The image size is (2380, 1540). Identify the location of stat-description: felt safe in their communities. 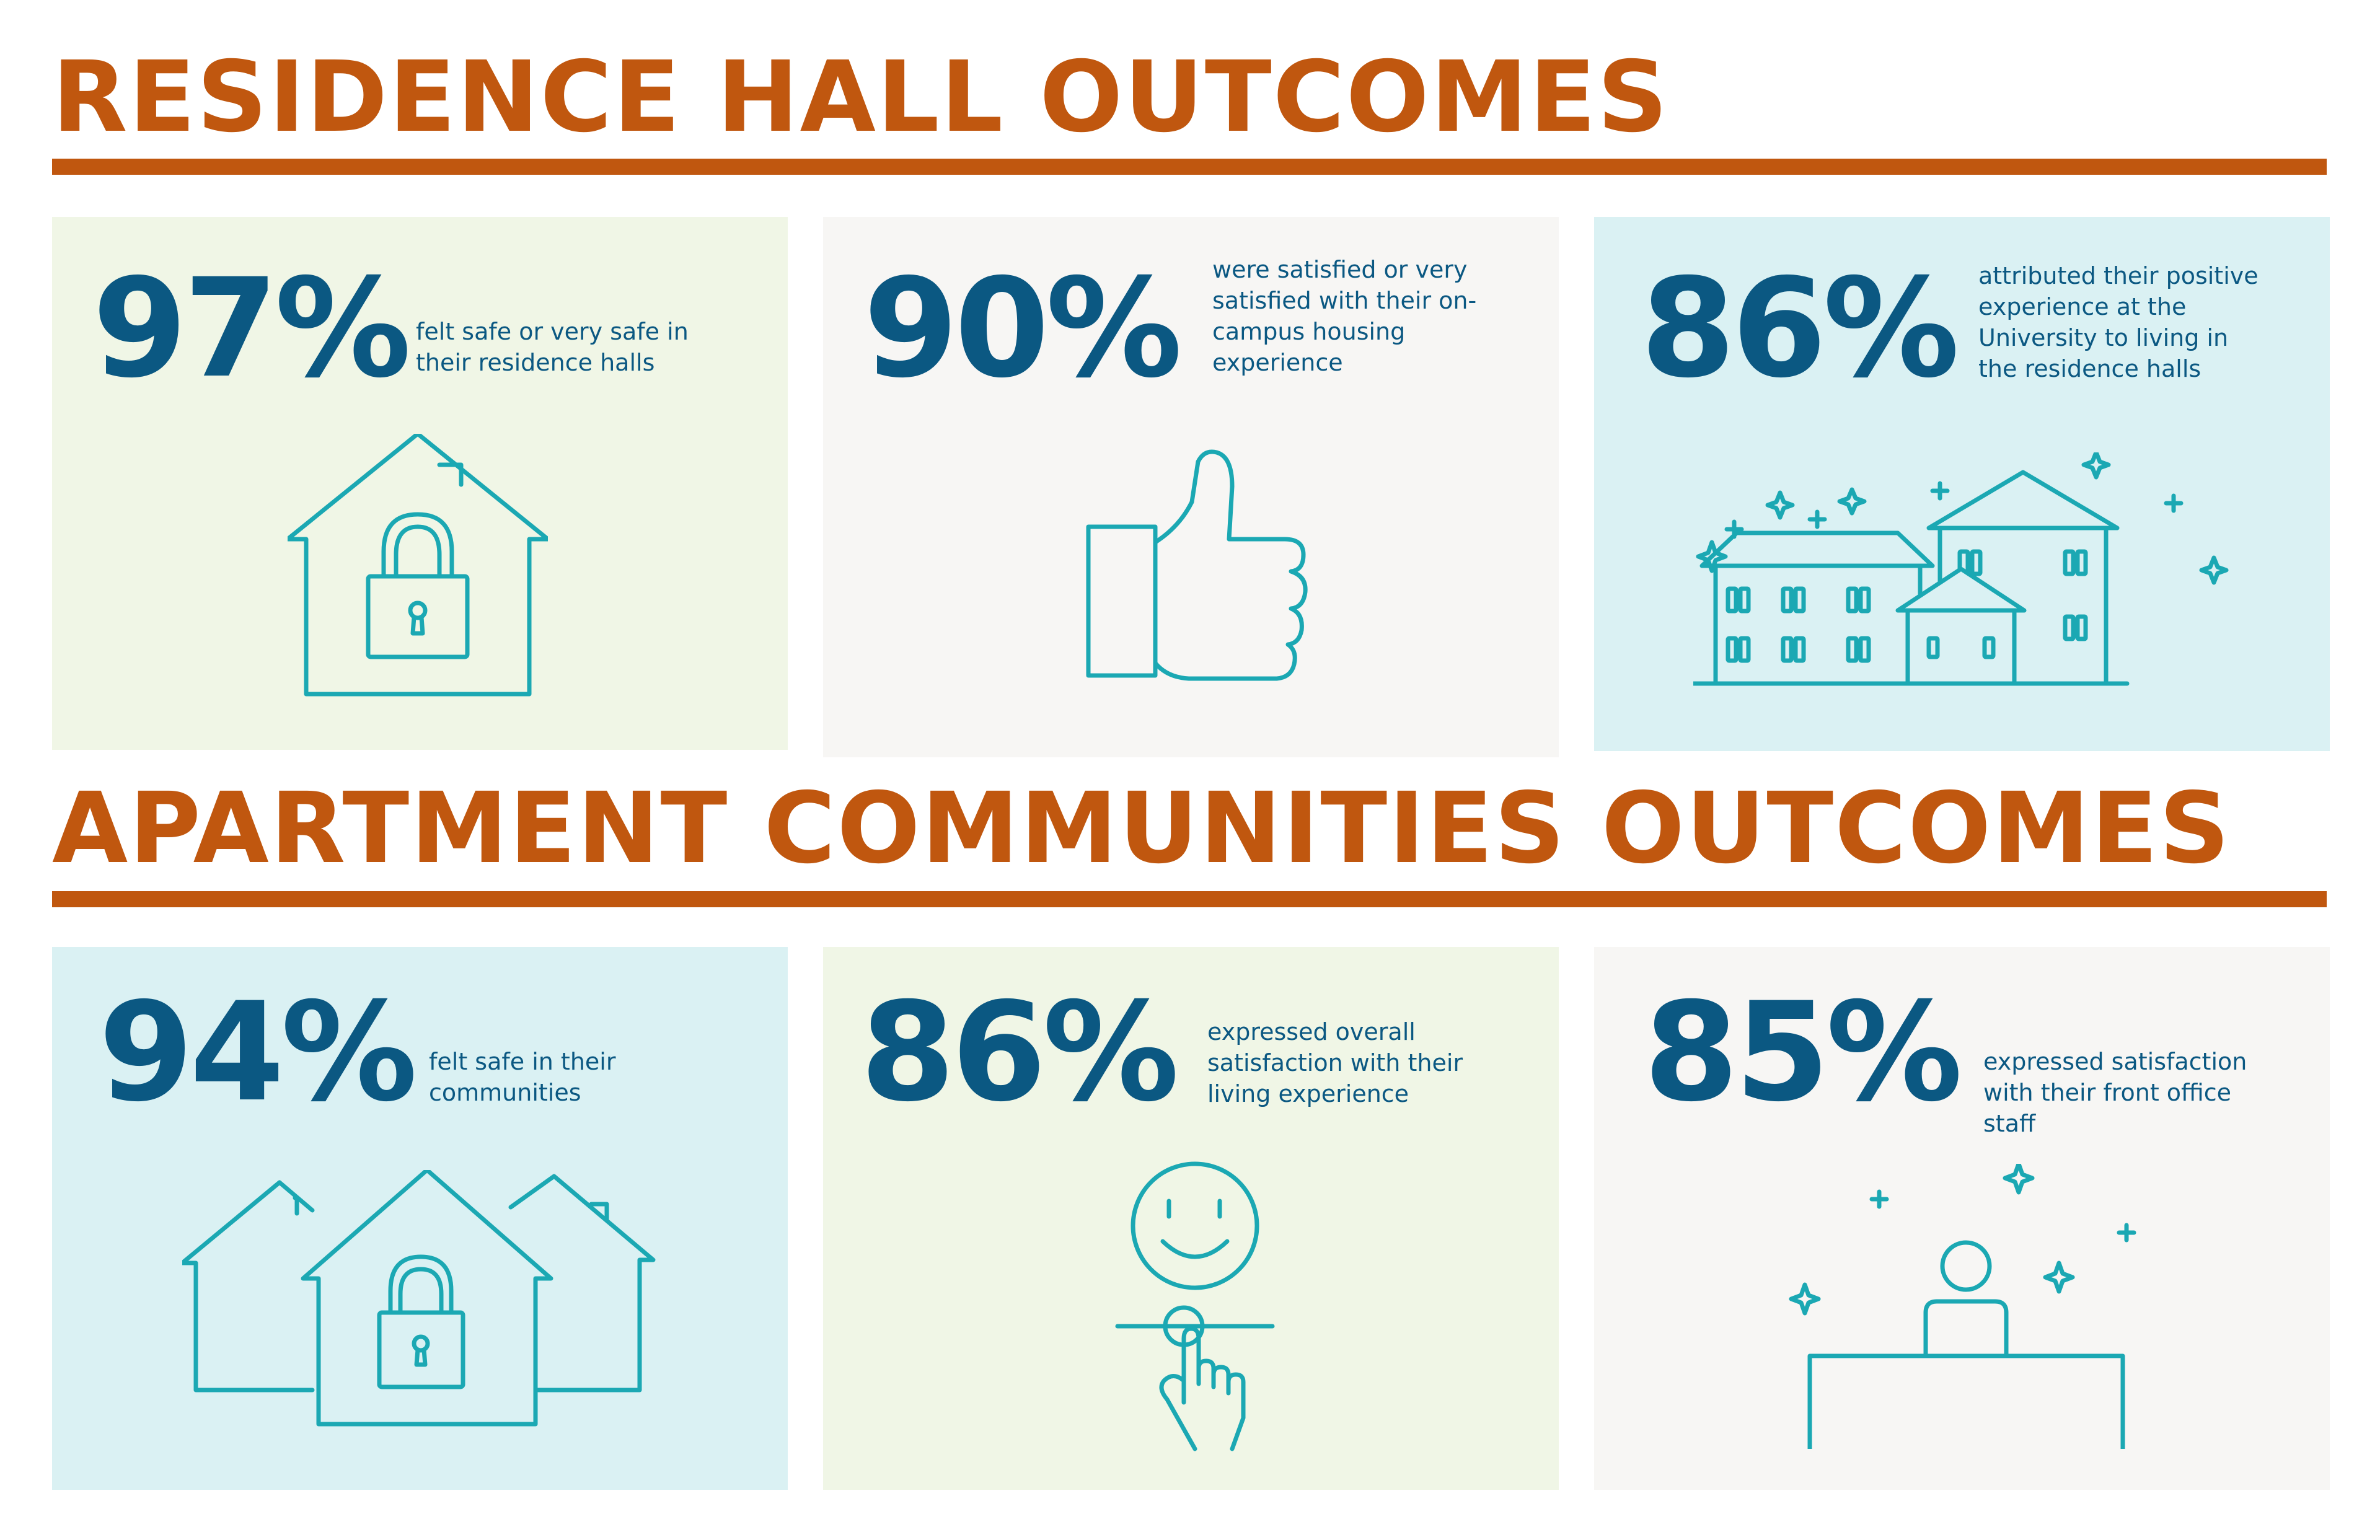
(522, 1077).